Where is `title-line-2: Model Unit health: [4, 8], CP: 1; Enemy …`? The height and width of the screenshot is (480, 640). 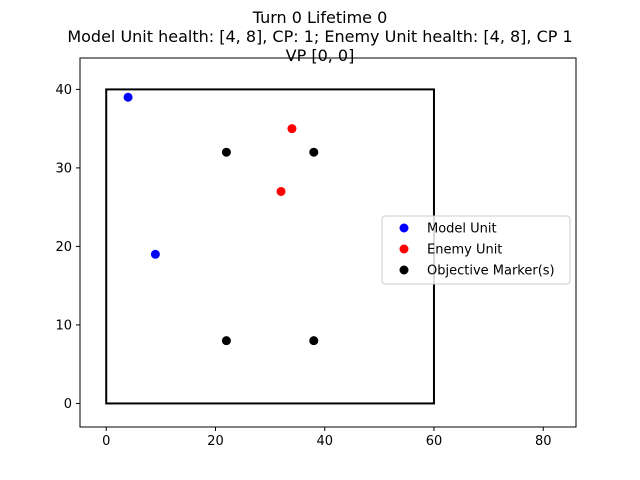
title-line-2: Model Unit health: [4, 8], CP: 1; Enemy … is located at coordinates (320, 36).